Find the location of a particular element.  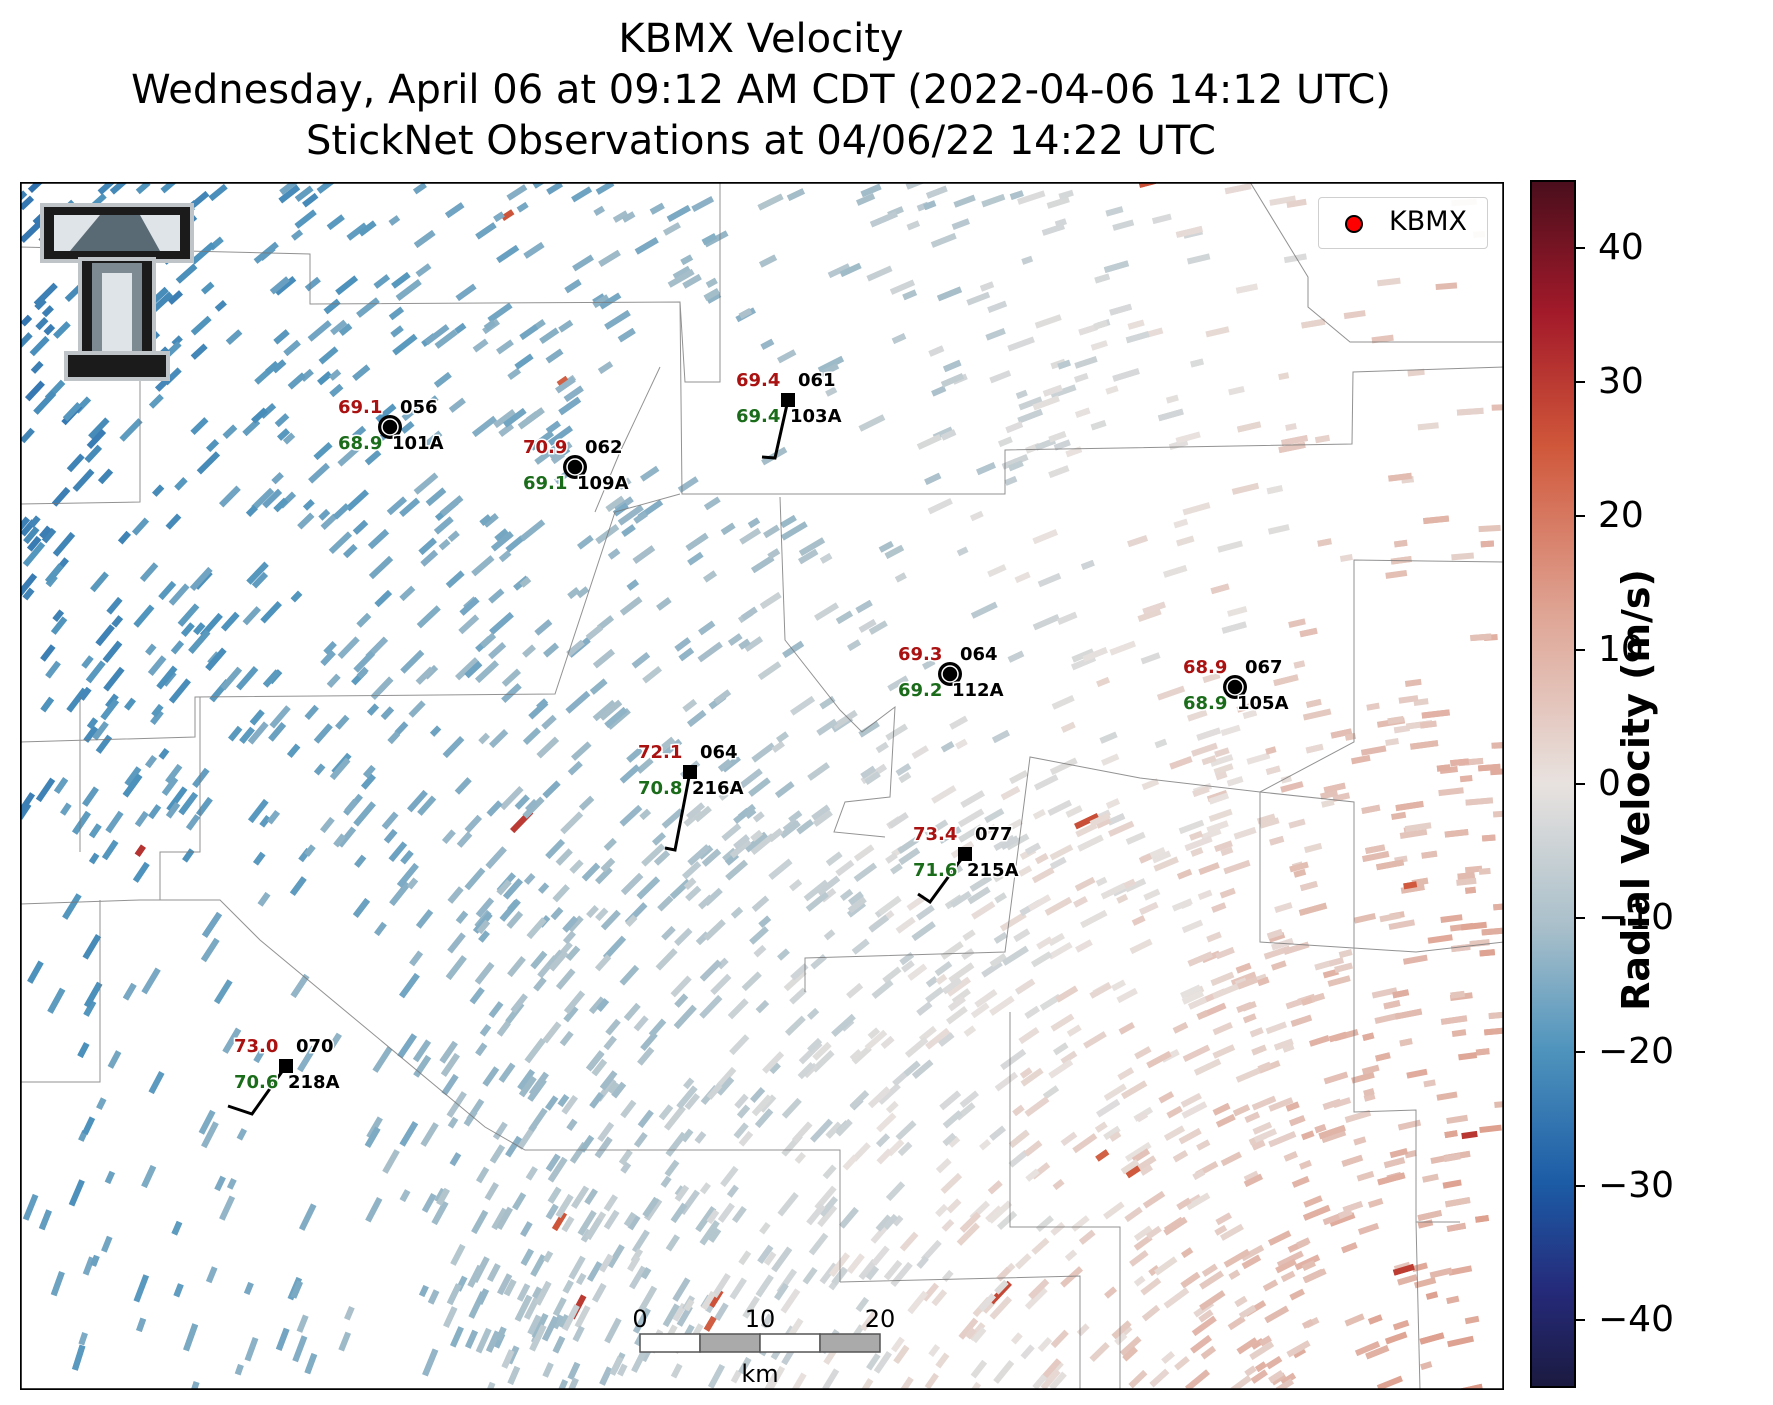

colorbar-tick-label: 0 is located at coordinates (1609, 783).